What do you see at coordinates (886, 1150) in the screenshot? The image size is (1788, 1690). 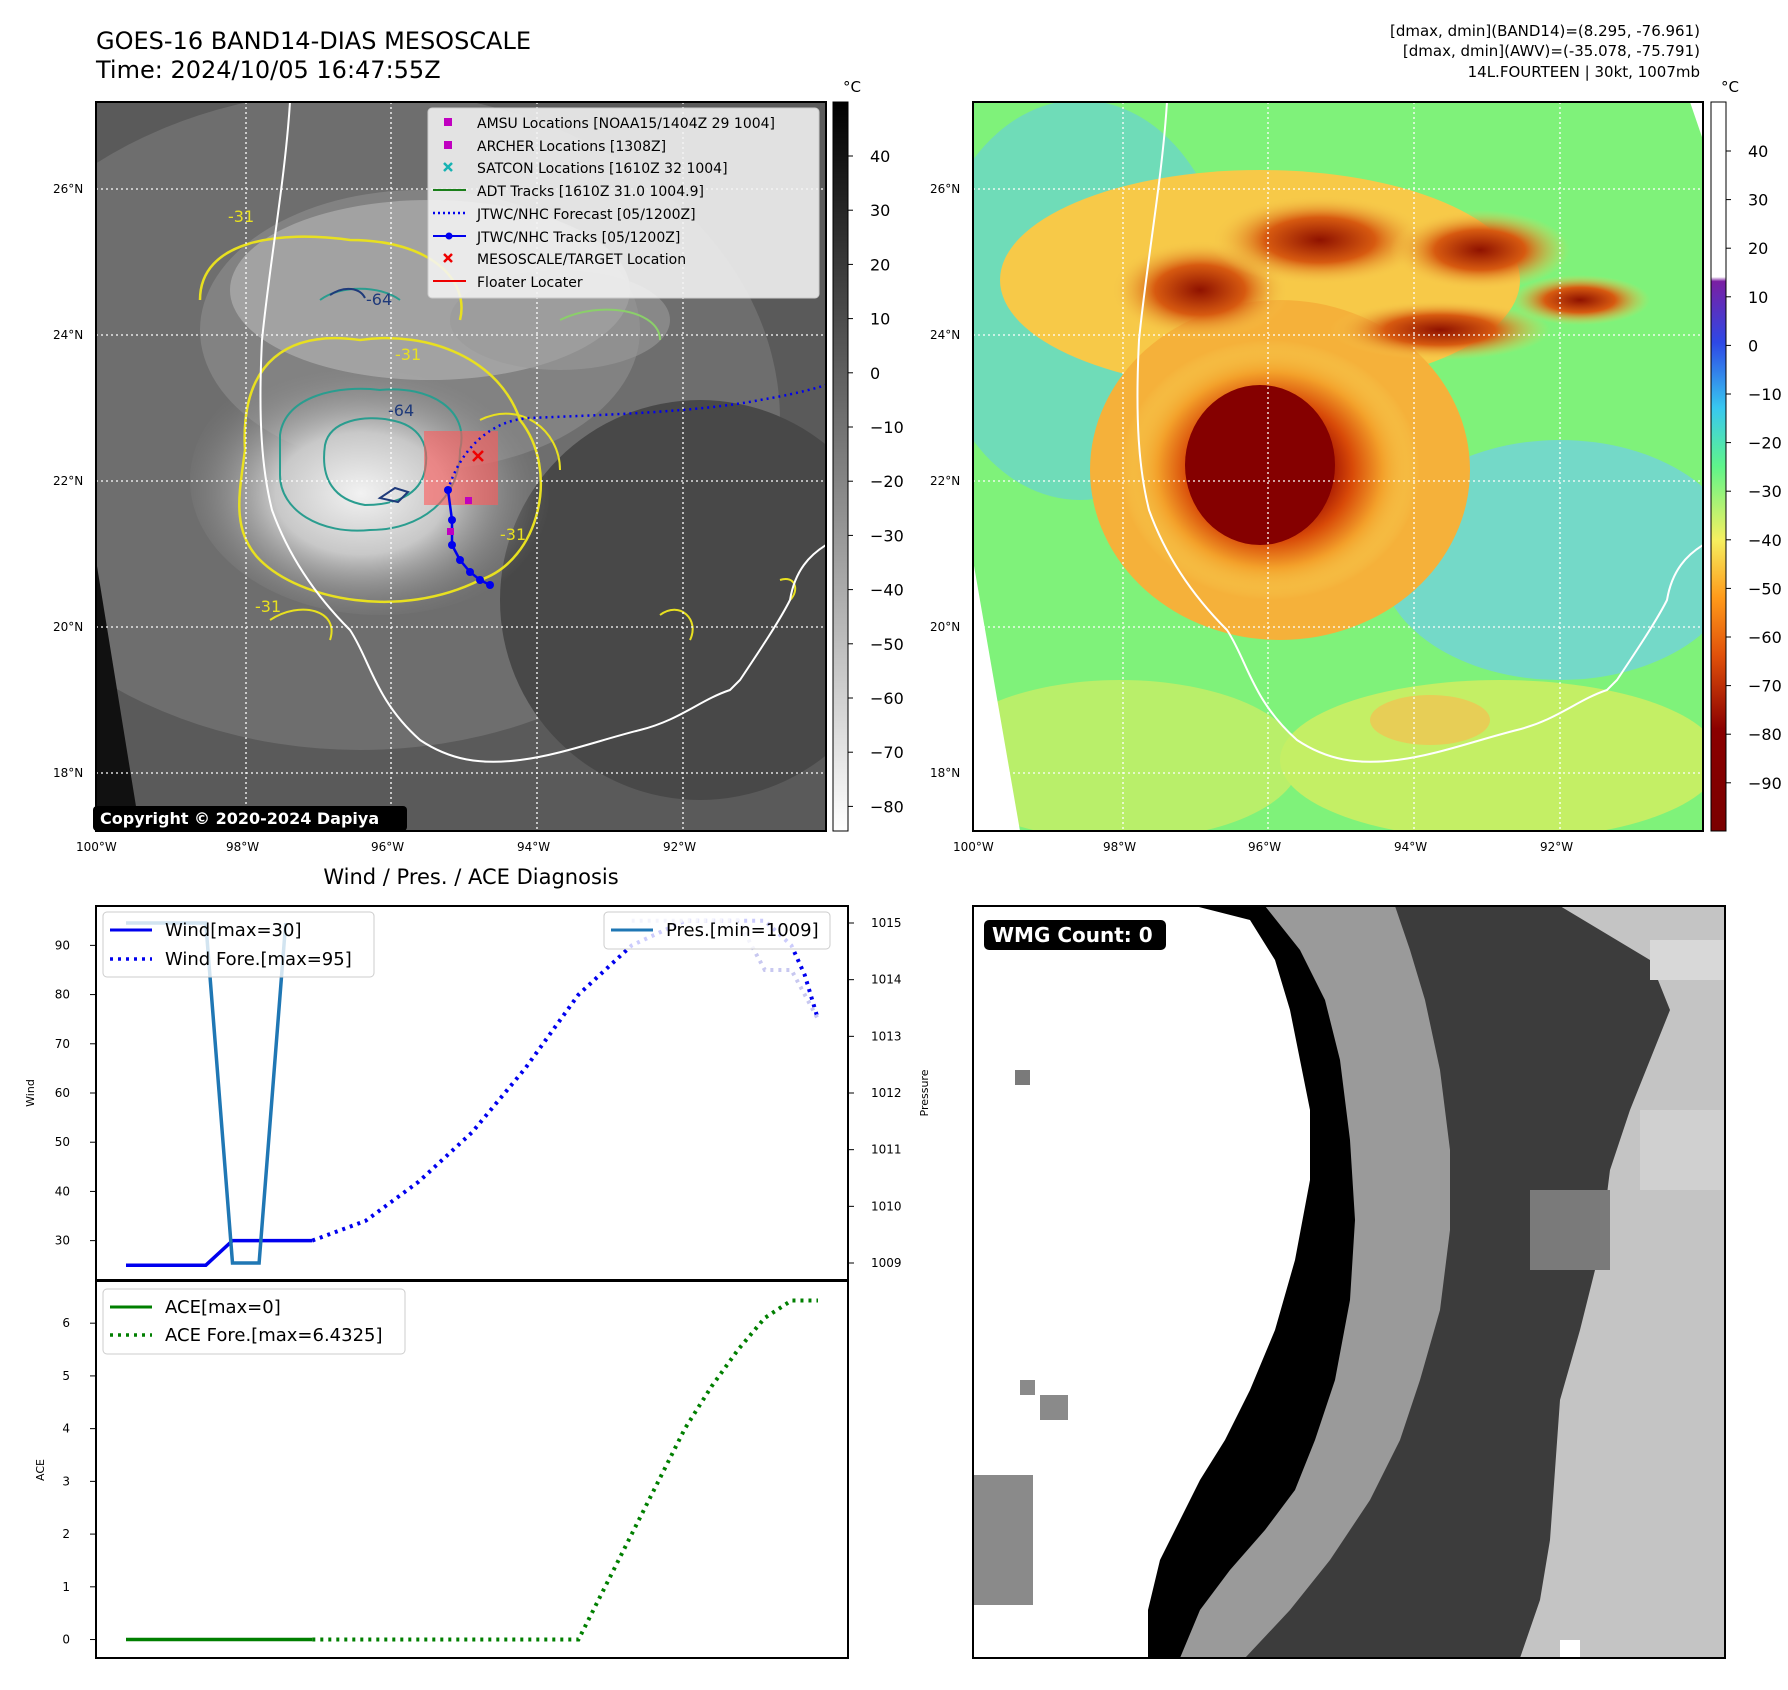 I see `pressure-y-tick-label: 1011` at bounding box center [886, 1150].